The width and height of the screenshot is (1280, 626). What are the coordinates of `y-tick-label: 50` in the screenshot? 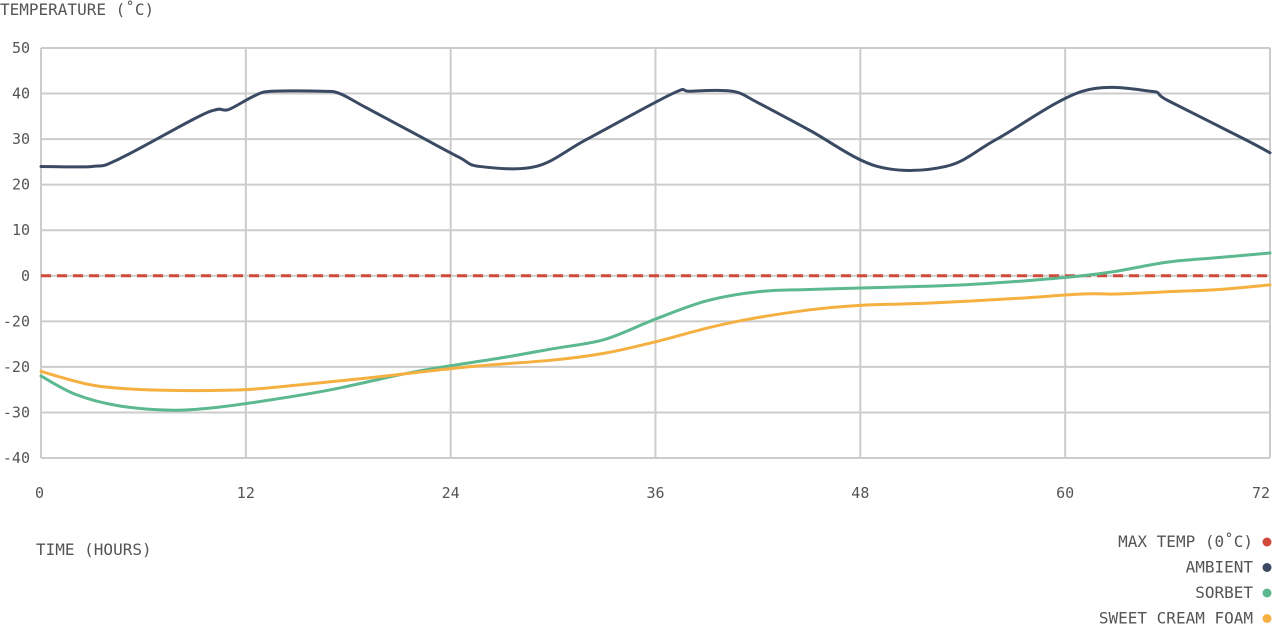 It's located at (21, 48).